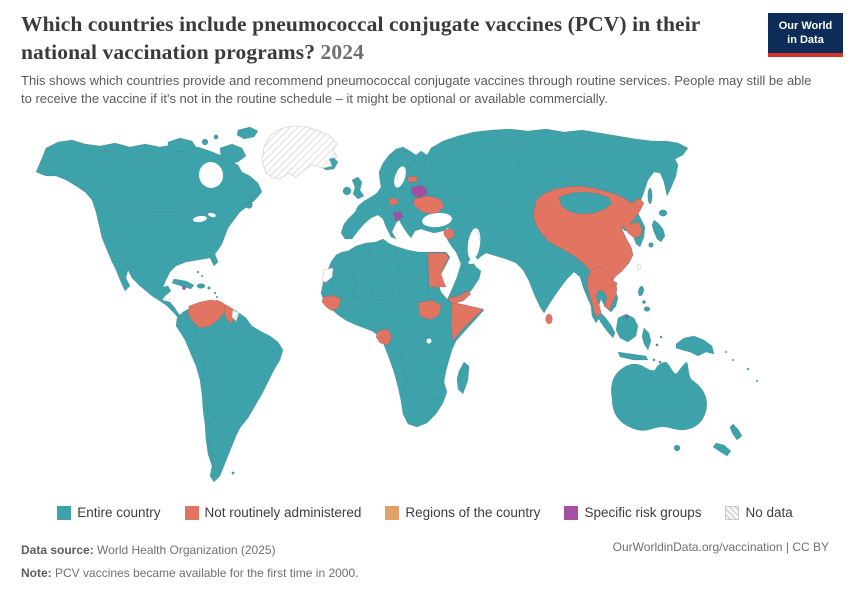  What do you see at coordinates (229, 392) in the screenshot?
I see `map-region-south-america` at bounding box center [229, 392].